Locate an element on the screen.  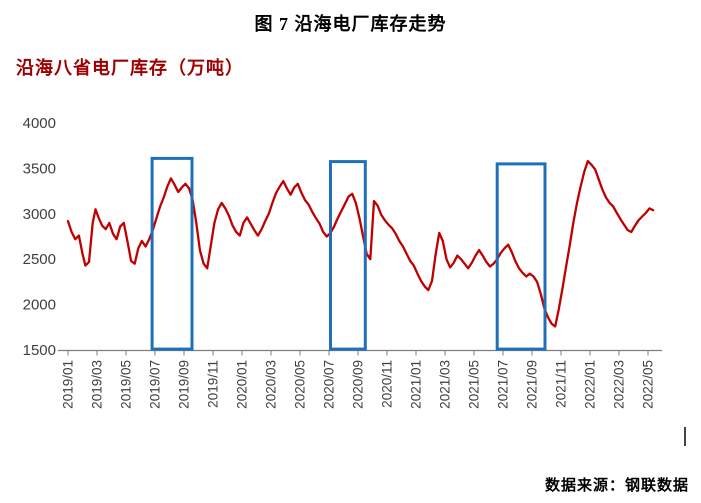
x-axis-tick-label: 2019/11 is located at coordinates (213, 384).